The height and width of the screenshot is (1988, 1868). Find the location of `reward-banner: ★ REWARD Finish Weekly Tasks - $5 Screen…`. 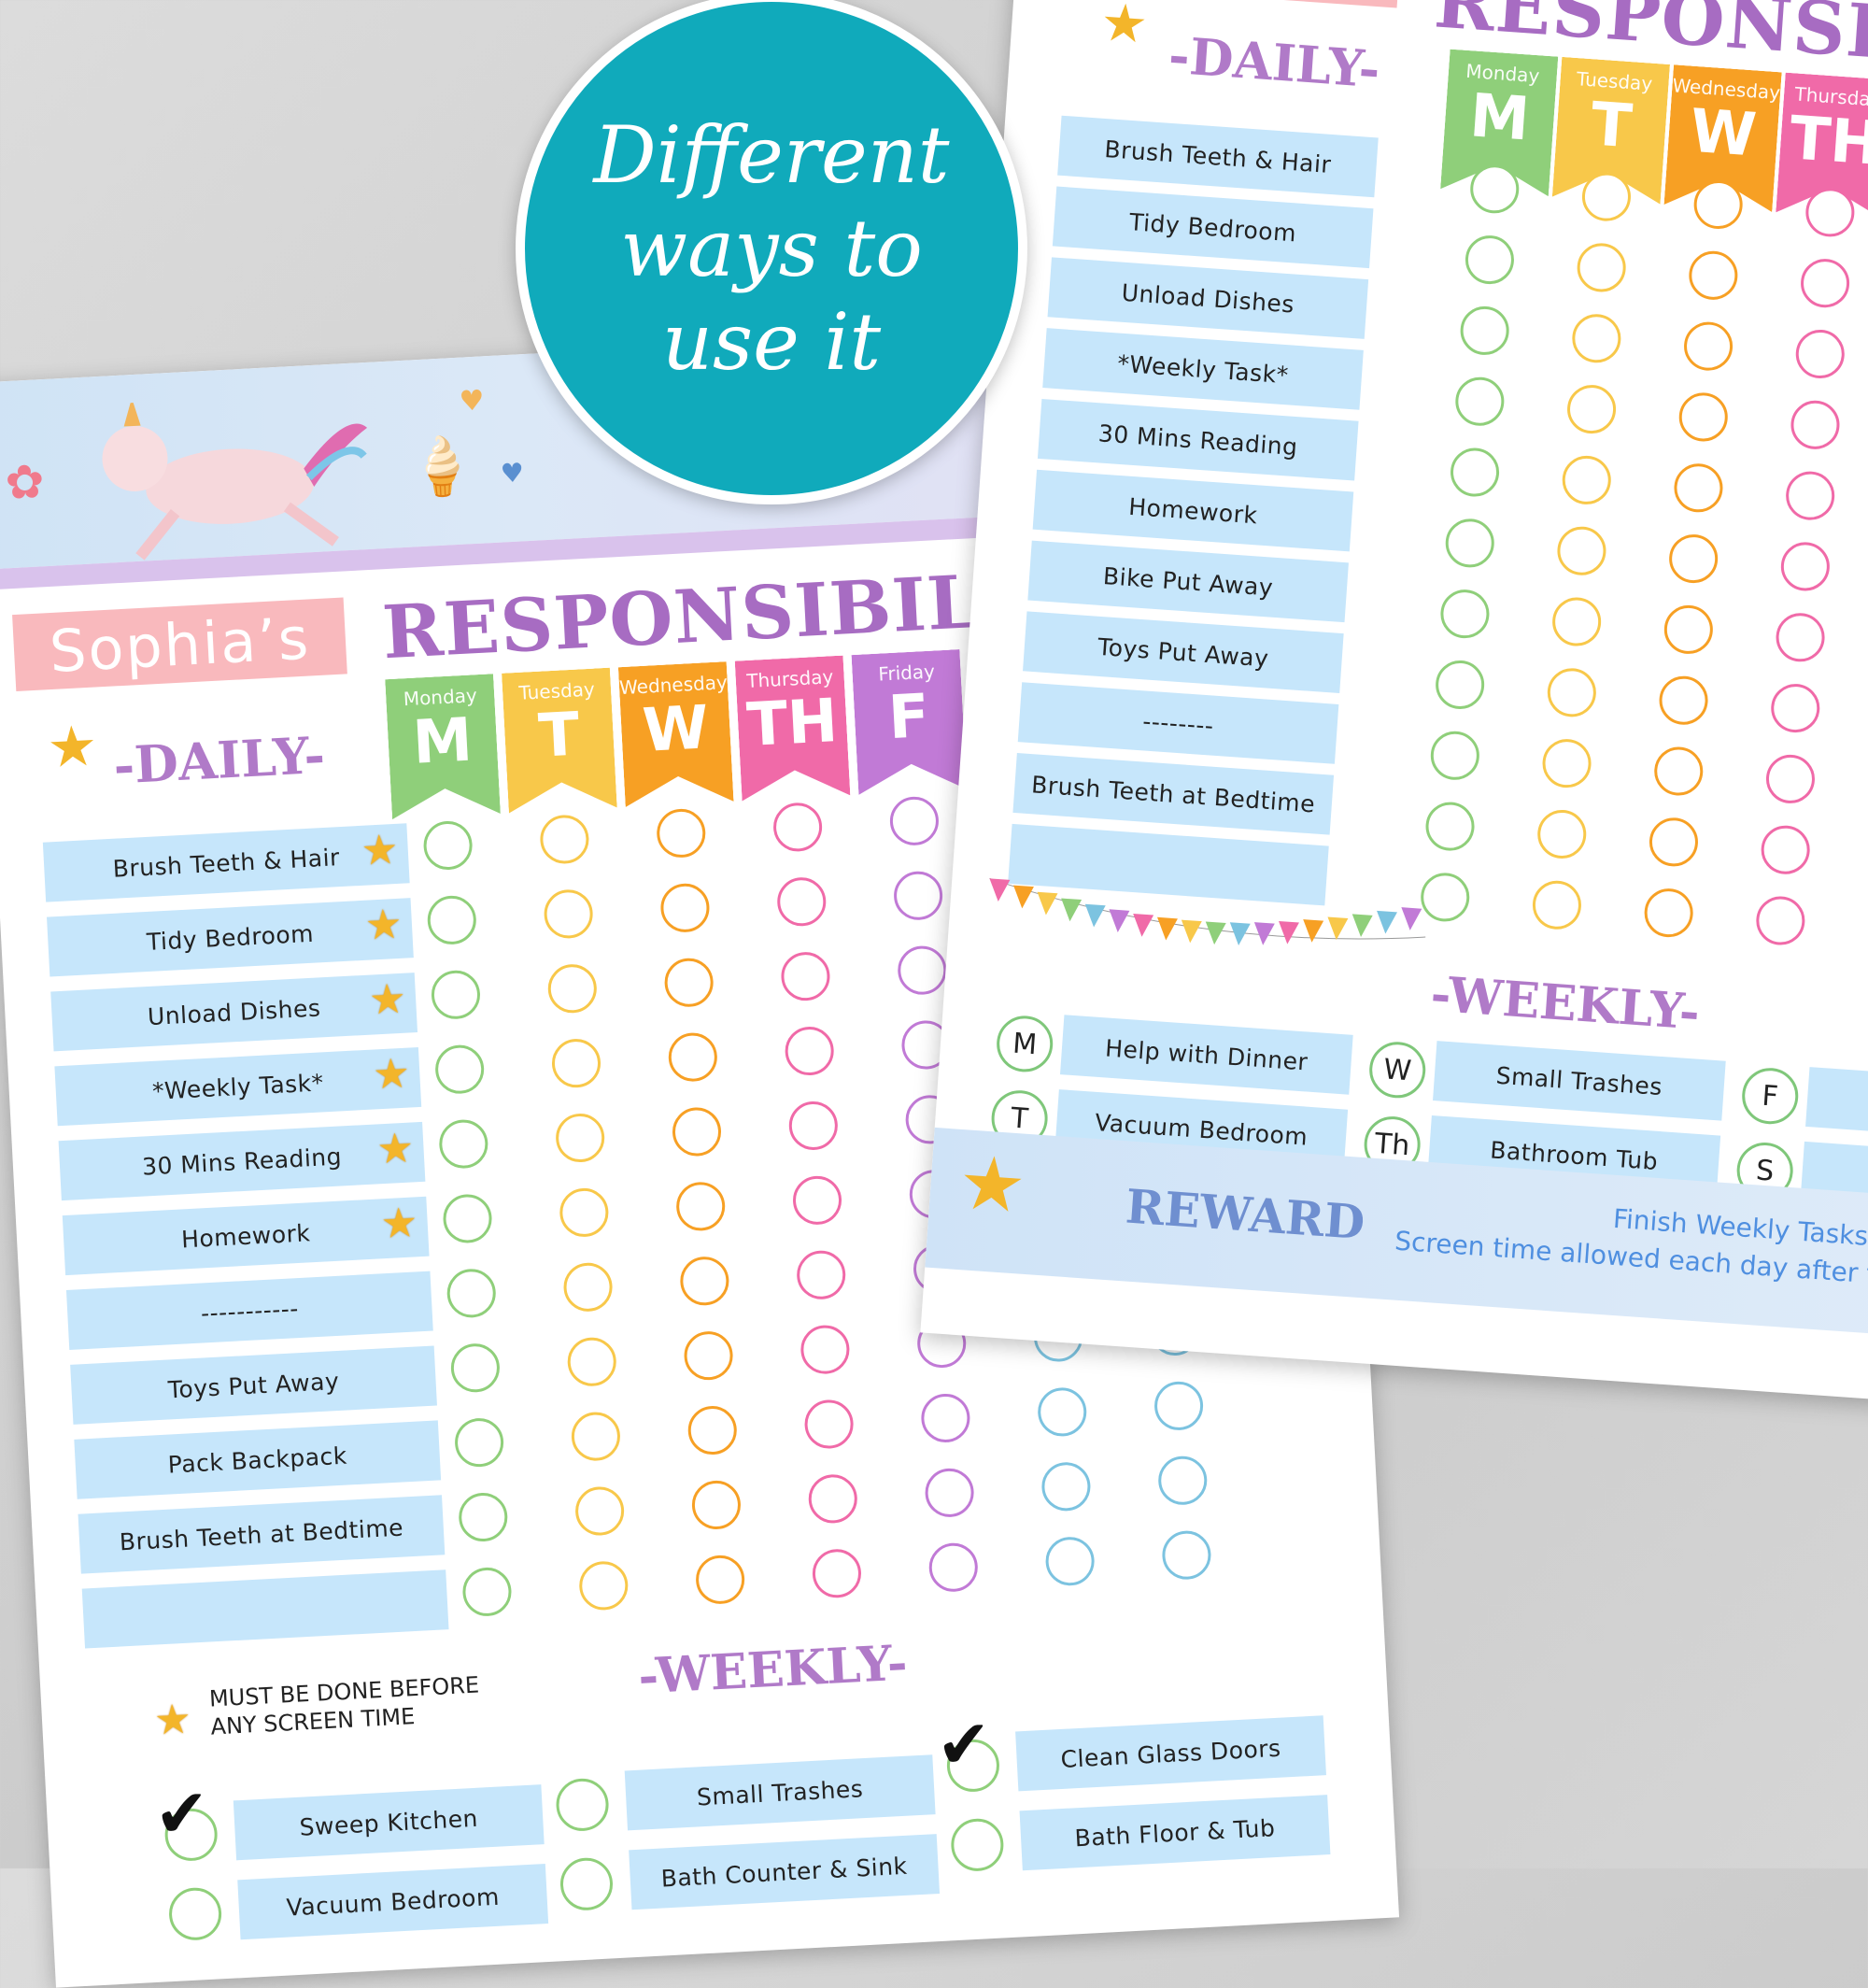

reward-banner: ★ REWARD Finish Weekly Tasks - $5 Screen… is located at coordinates (1397, 1236).